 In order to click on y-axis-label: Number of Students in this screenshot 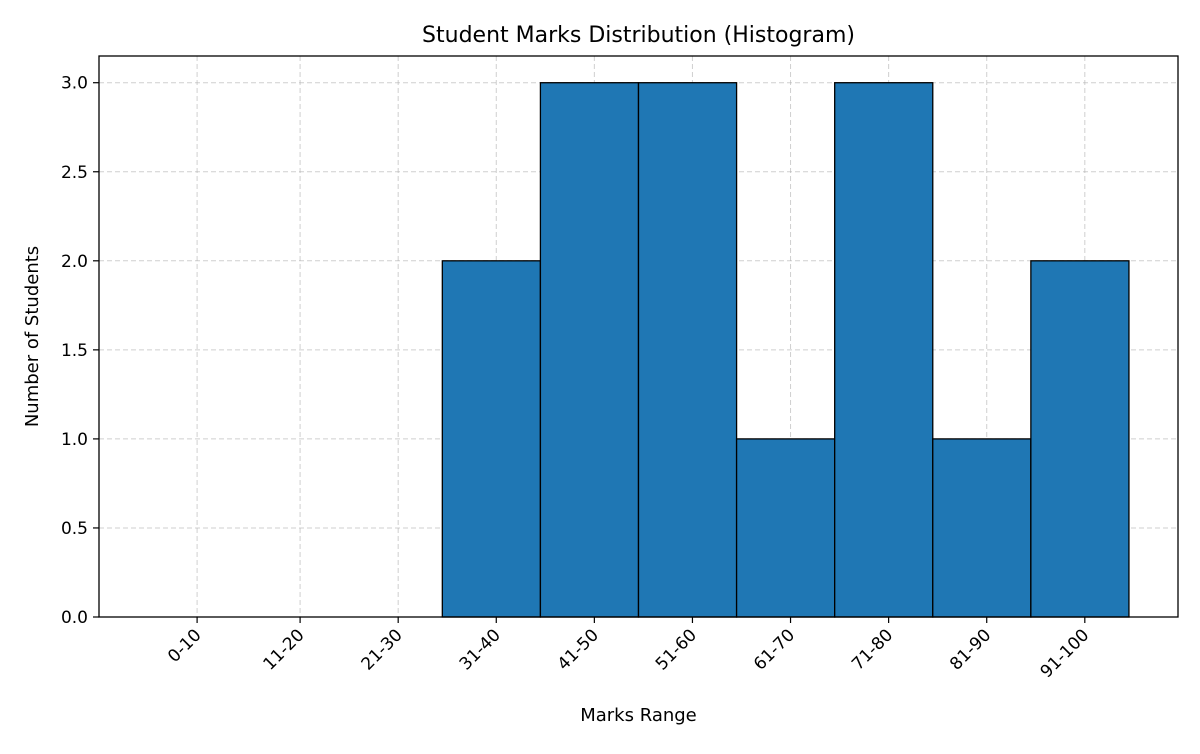, I will do `click(32, 336)`.